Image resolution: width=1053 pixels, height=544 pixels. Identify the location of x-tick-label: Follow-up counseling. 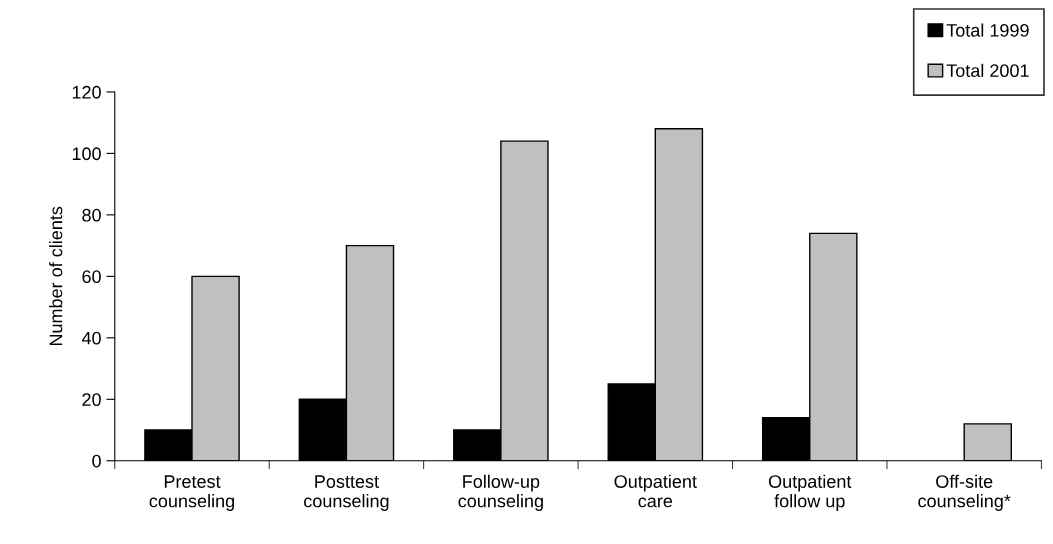
(500, 492).